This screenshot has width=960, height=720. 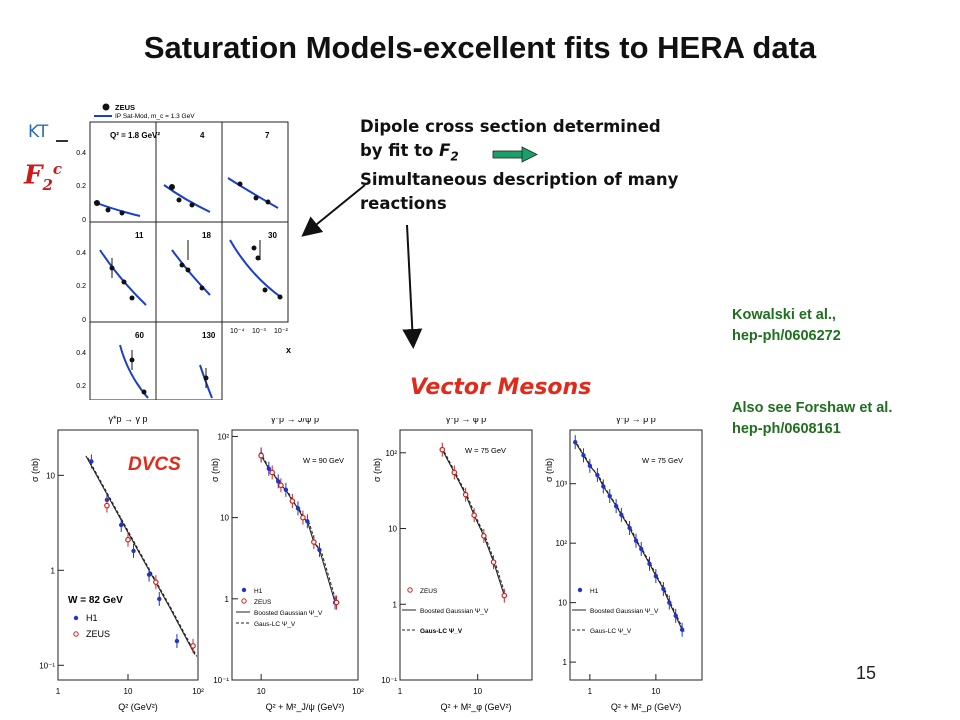 What do you see at coordinates (501, 387) in the screenshot?
I see `vector-mesons-label: Vector Mesons` at bounding box center [501, 387].